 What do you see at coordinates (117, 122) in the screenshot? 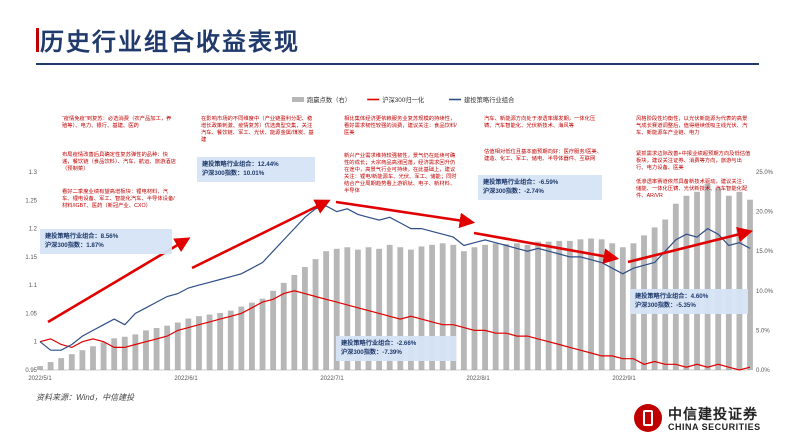
I see `note-period1-a: “疫情免疫”到复苏：必选消费（农产品加工，养殖等）、电力、银行、基建、医药` at bounding box center [117, 122].